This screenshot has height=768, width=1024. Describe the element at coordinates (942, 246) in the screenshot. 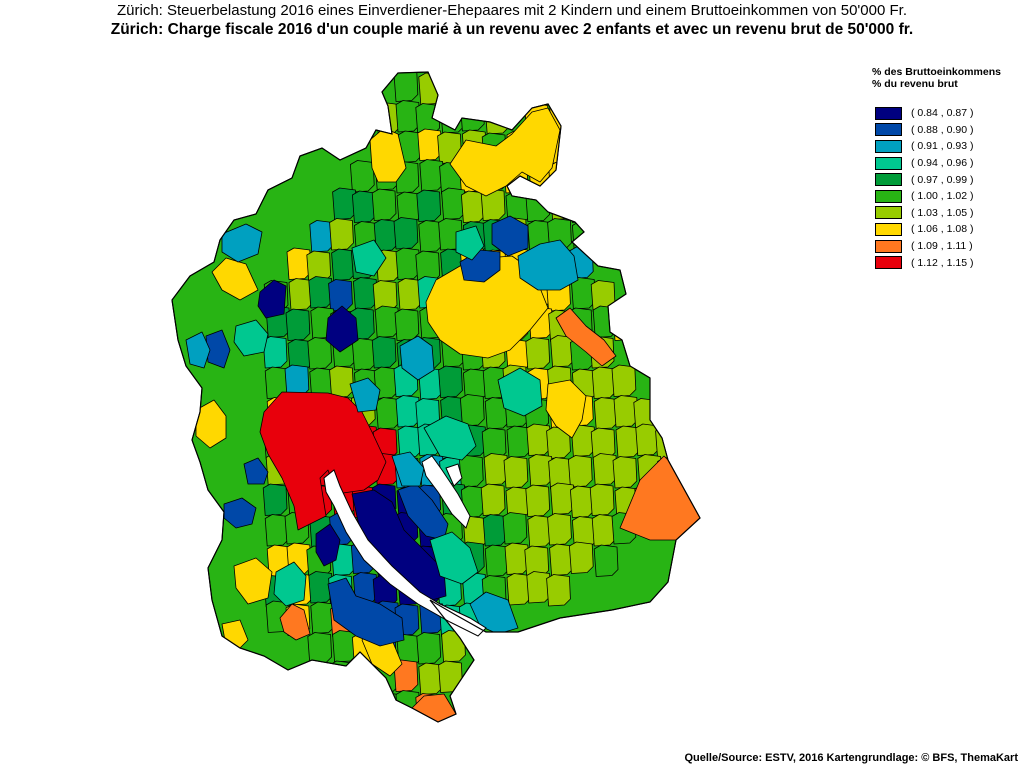

I see `legend-label: ( 1.09 , 1.11 )` at that location.